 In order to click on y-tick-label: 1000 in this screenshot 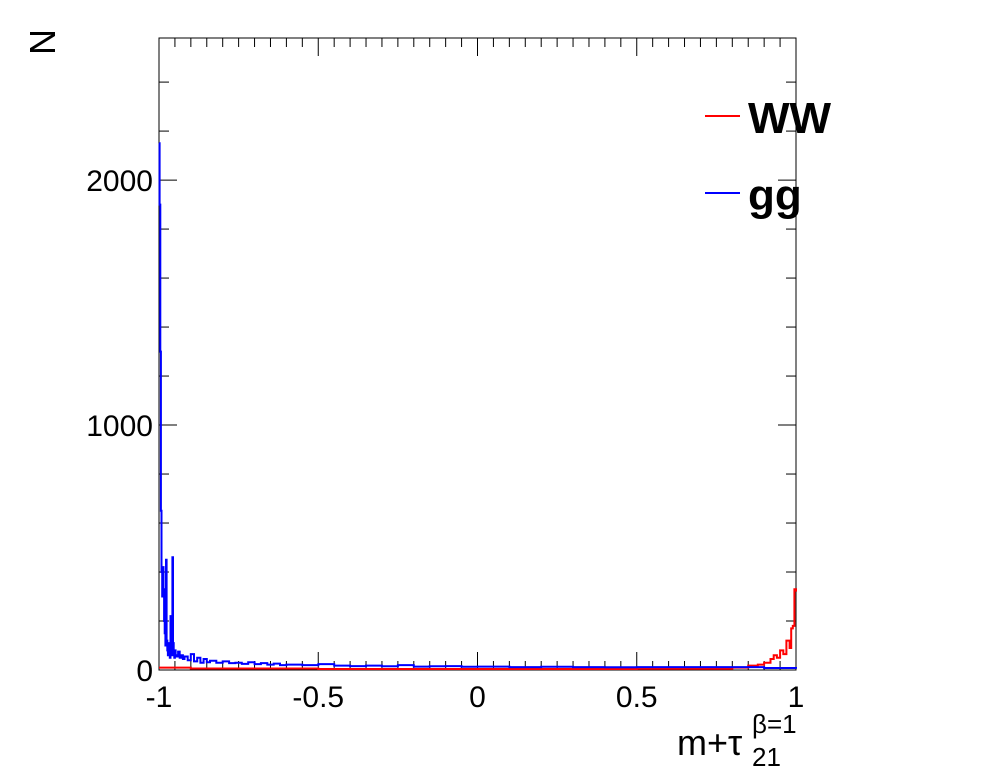, I will do `click(119, 426)`.